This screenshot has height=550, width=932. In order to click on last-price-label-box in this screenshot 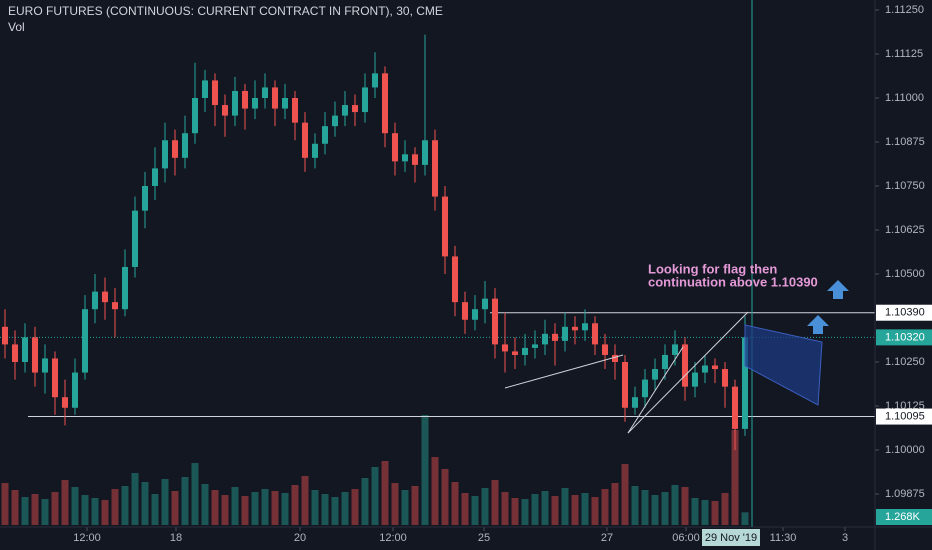, I will do `click(904, 337)`.